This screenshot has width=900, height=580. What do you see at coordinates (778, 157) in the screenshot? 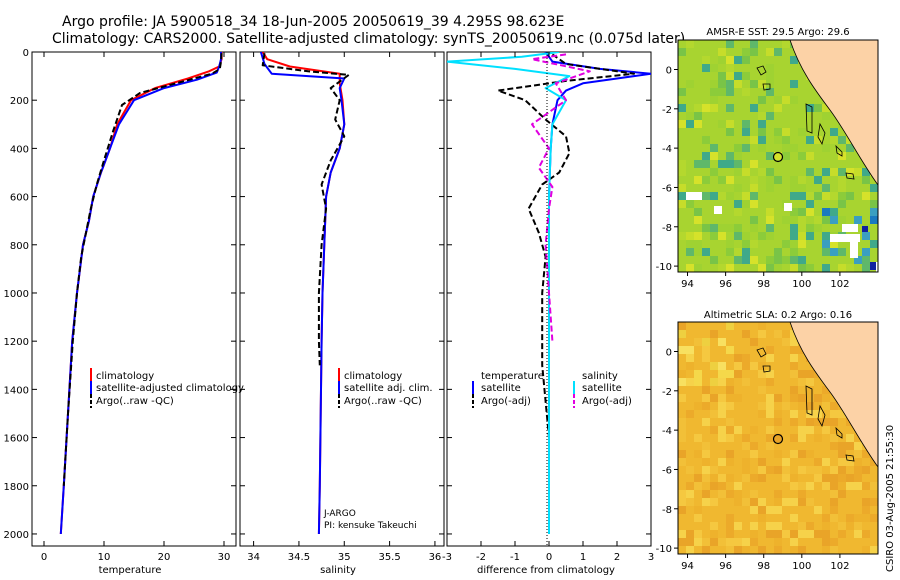
I see `argo-position-marker` at bounding box center [778, 157].